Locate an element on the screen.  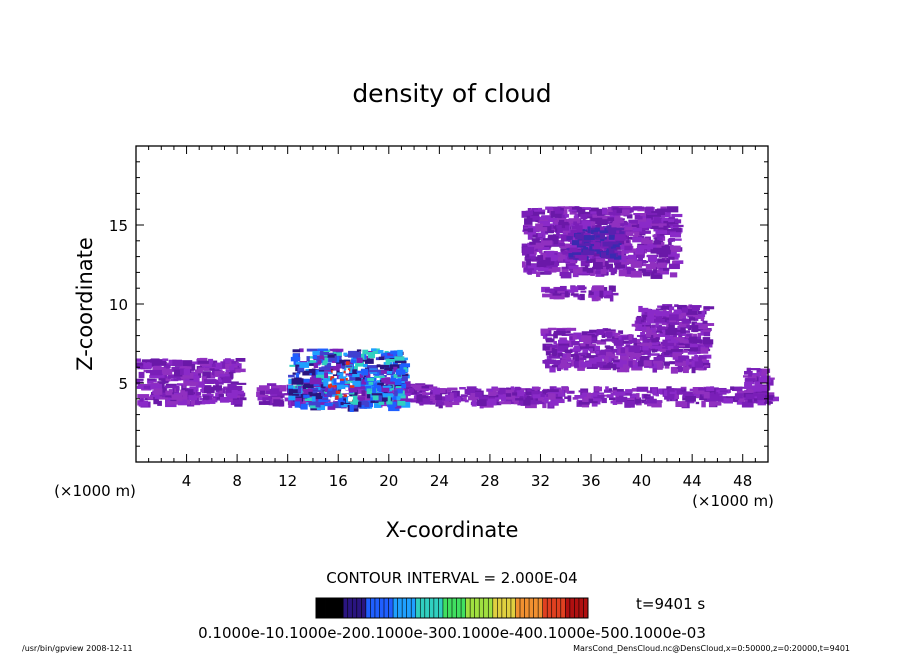
colorbar-frame is located at coordinates (452, 608).